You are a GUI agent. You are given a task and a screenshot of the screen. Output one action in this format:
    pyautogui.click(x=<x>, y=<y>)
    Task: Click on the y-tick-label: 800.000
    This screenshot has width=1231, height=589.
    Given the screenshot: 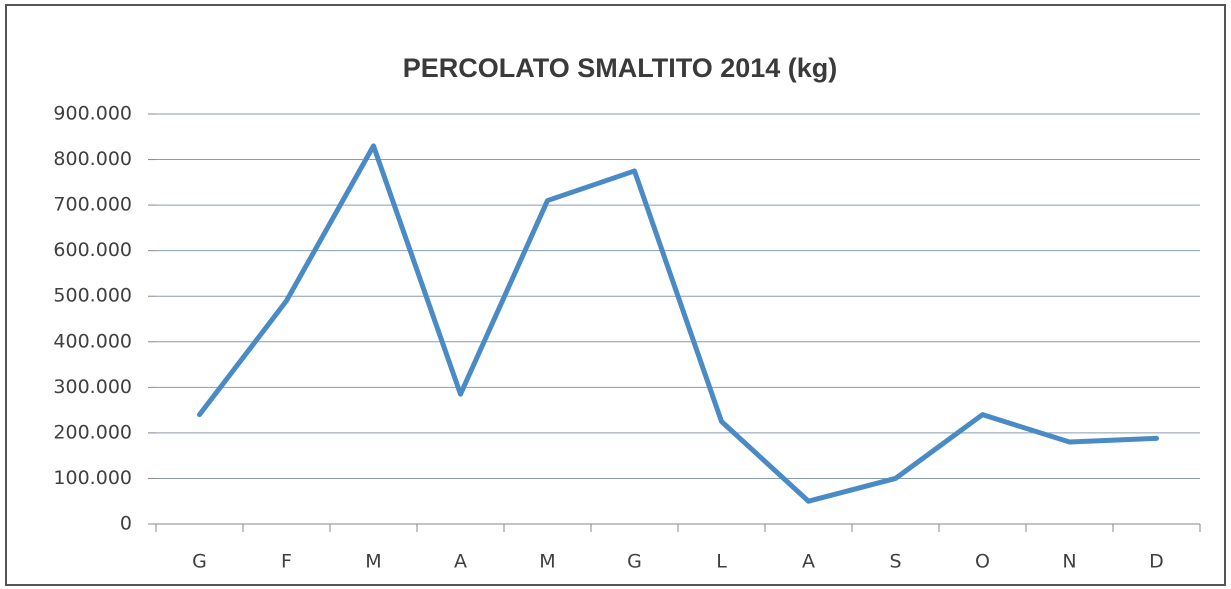 What is the action you would take?
    pyautogui.click(x=92, y=159)
    